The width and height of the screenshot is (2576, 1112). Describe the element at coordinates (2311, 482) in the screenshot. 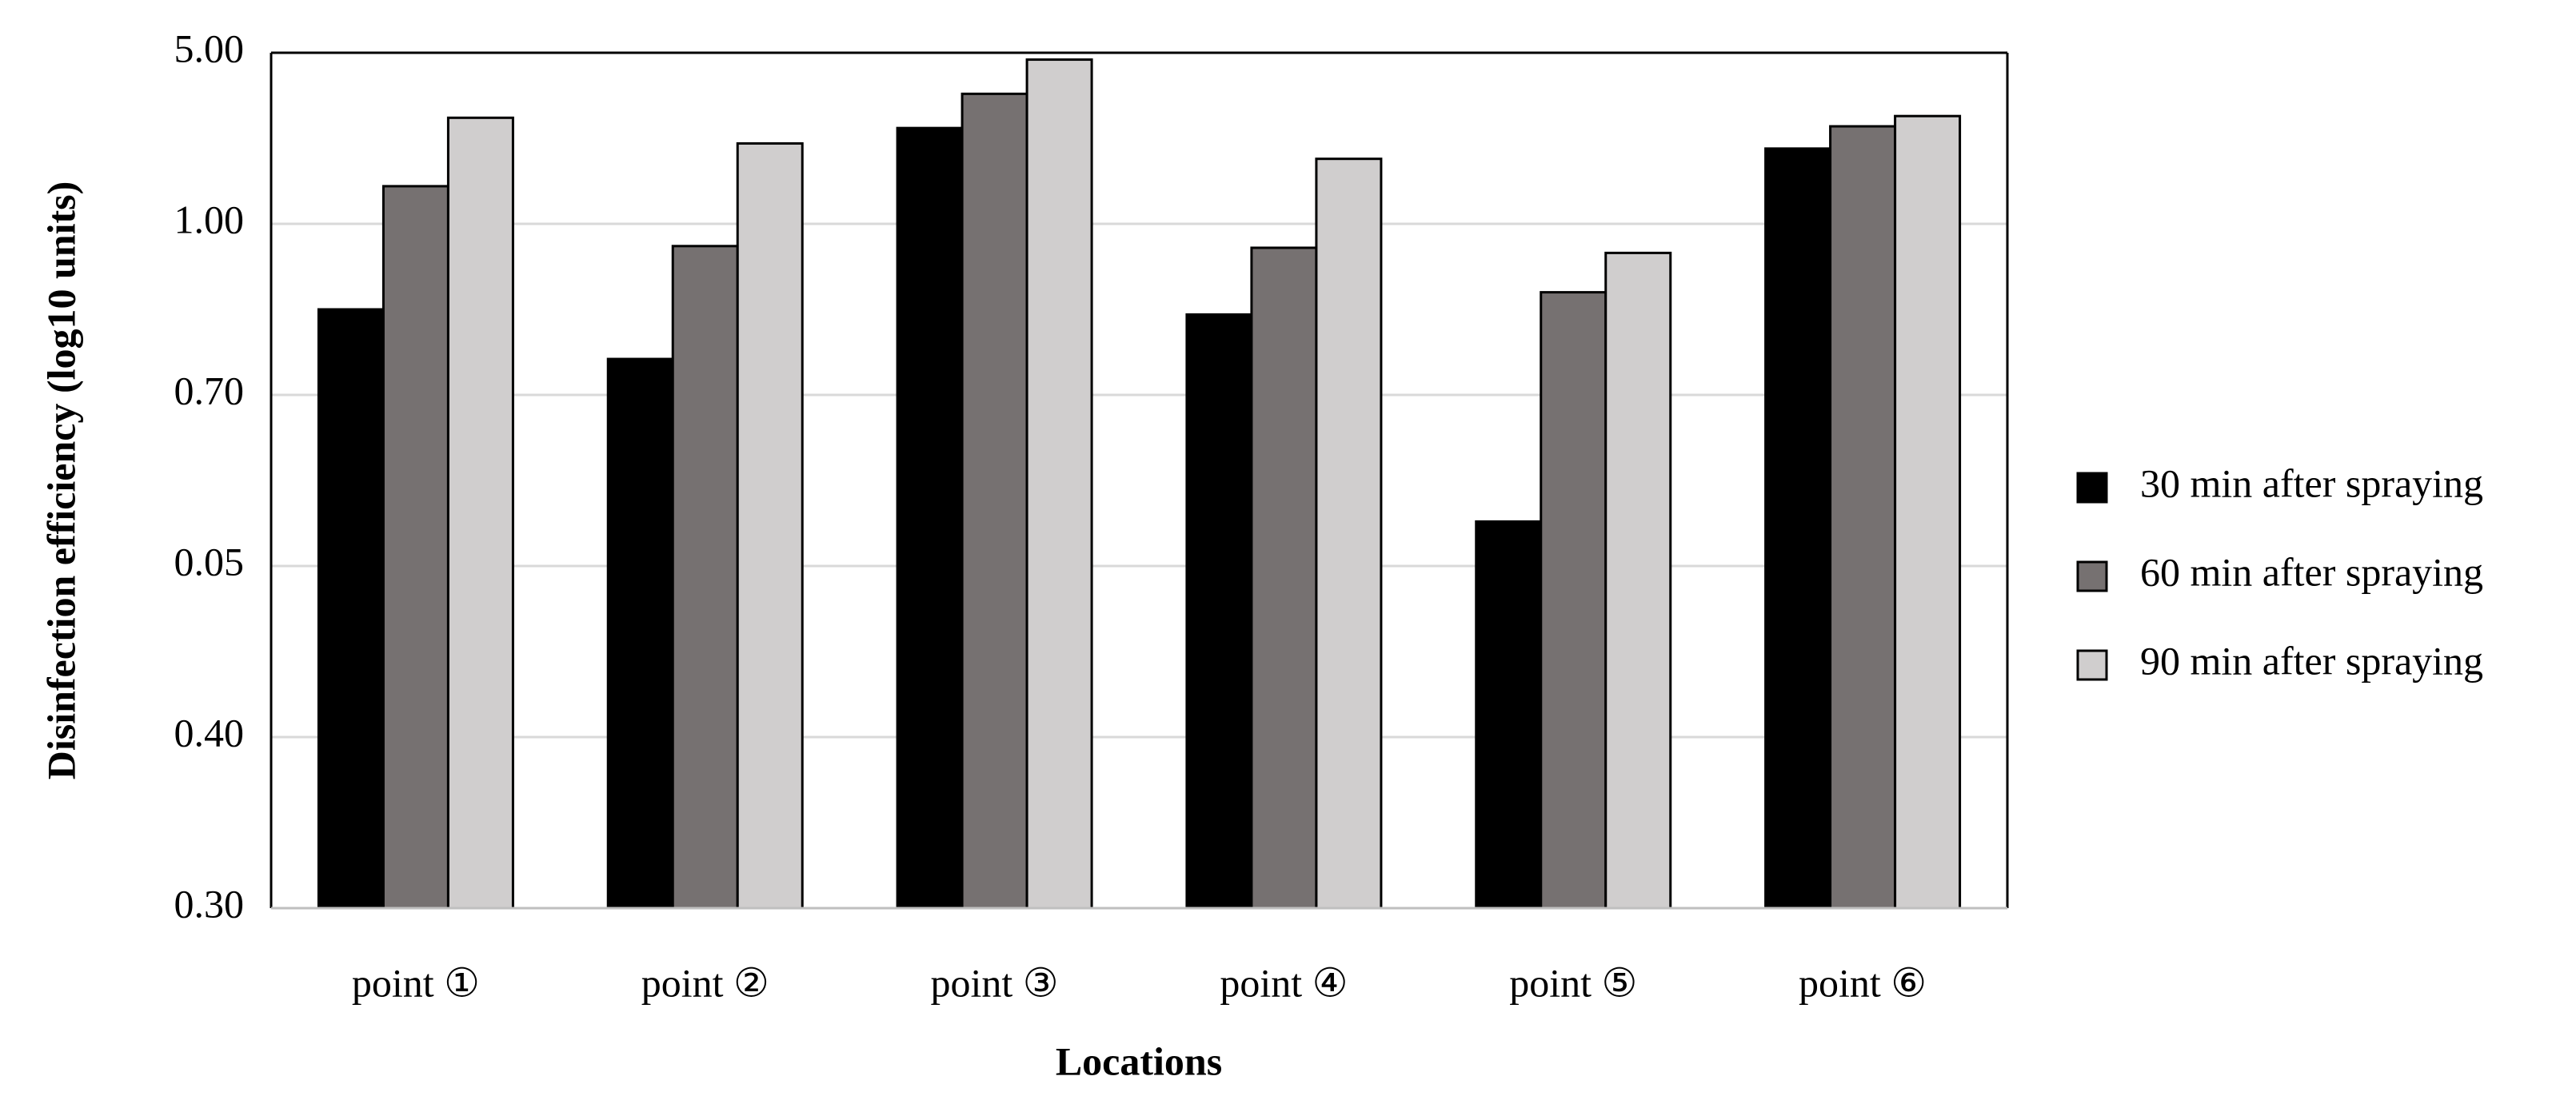

I see `legend-label: 30 min after spraying` at that location.